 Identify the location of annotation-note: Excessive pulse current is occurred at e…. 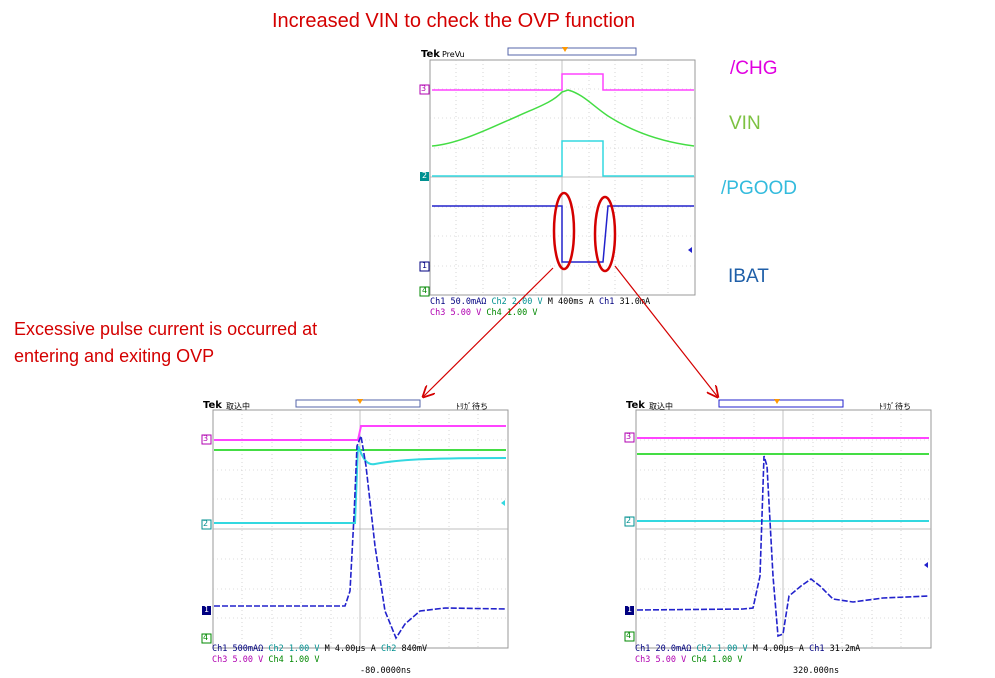
(214, 343).